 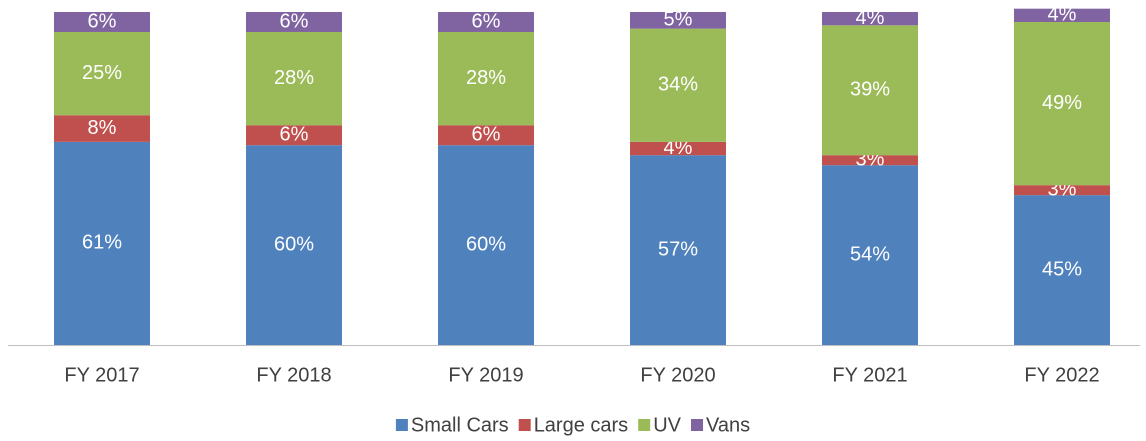 I want to click on legend-label: Large cars, so click(x=581, y=425).